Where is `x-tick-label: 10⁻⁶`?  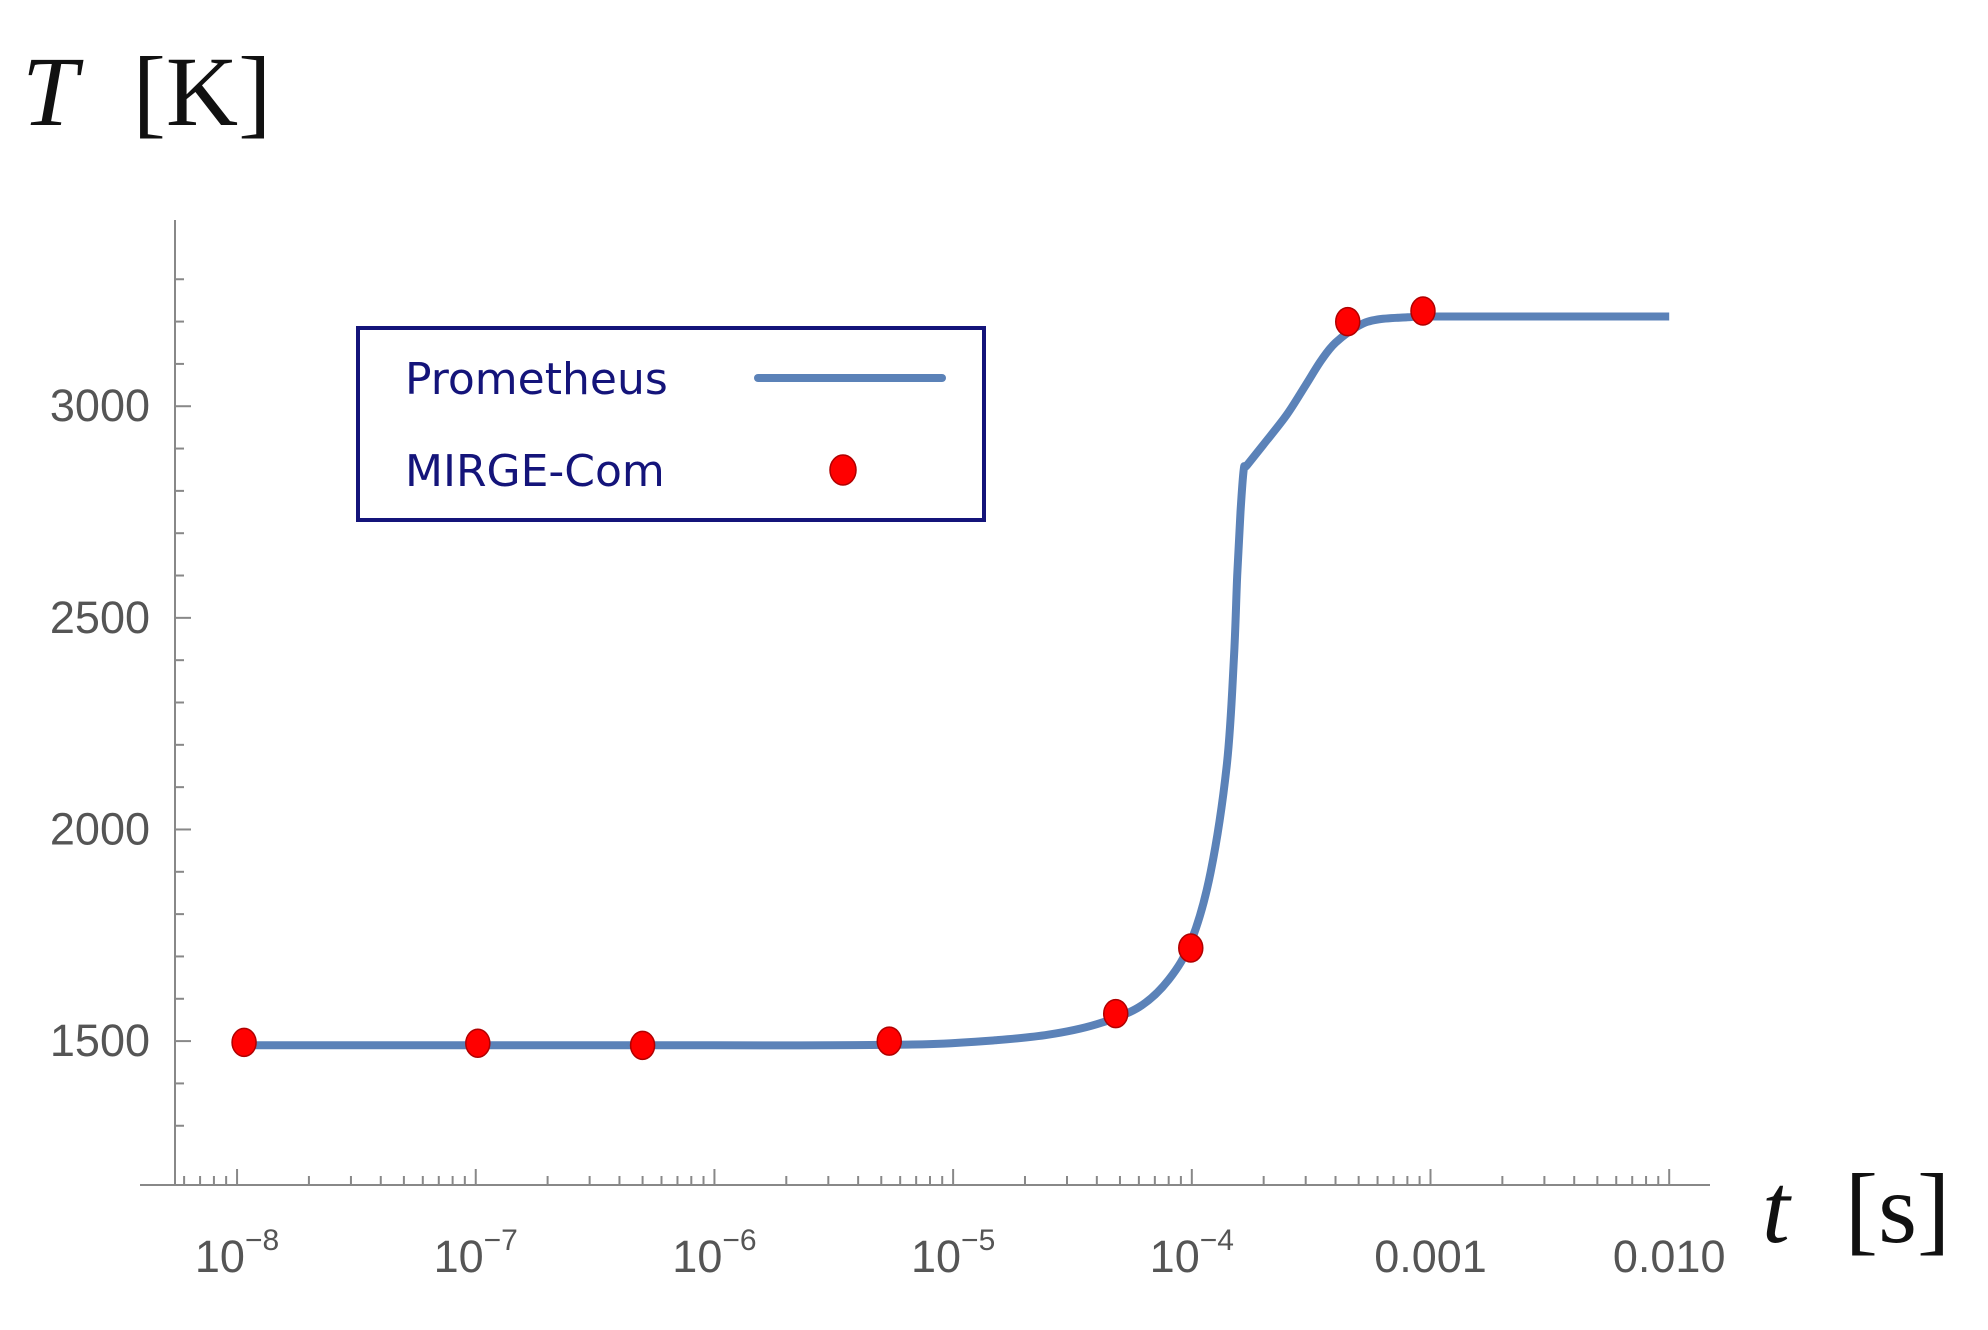
x-tick-label: 10⁻⁶ is located at coordinates (714, 1253).